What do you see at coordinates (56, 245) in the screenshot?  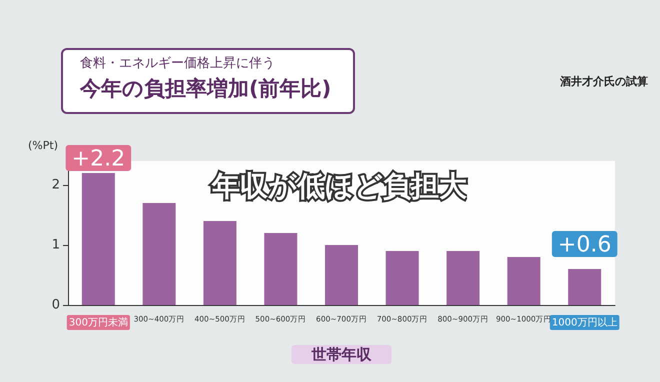 I see `y-tick-label: 1` at bounding box center [56, 245].